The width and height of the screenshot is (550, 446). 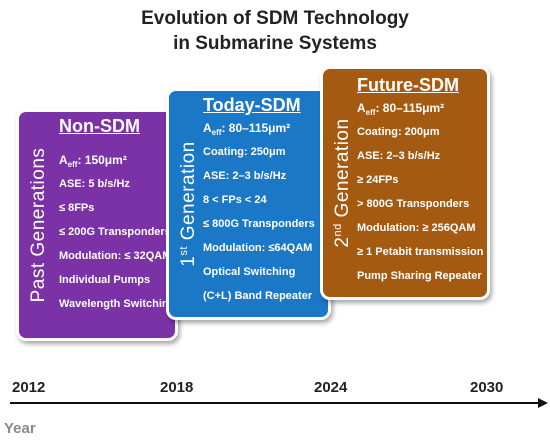 I want to click on non-sdm-item: Individual Pumps, so click(x=105, y=280).